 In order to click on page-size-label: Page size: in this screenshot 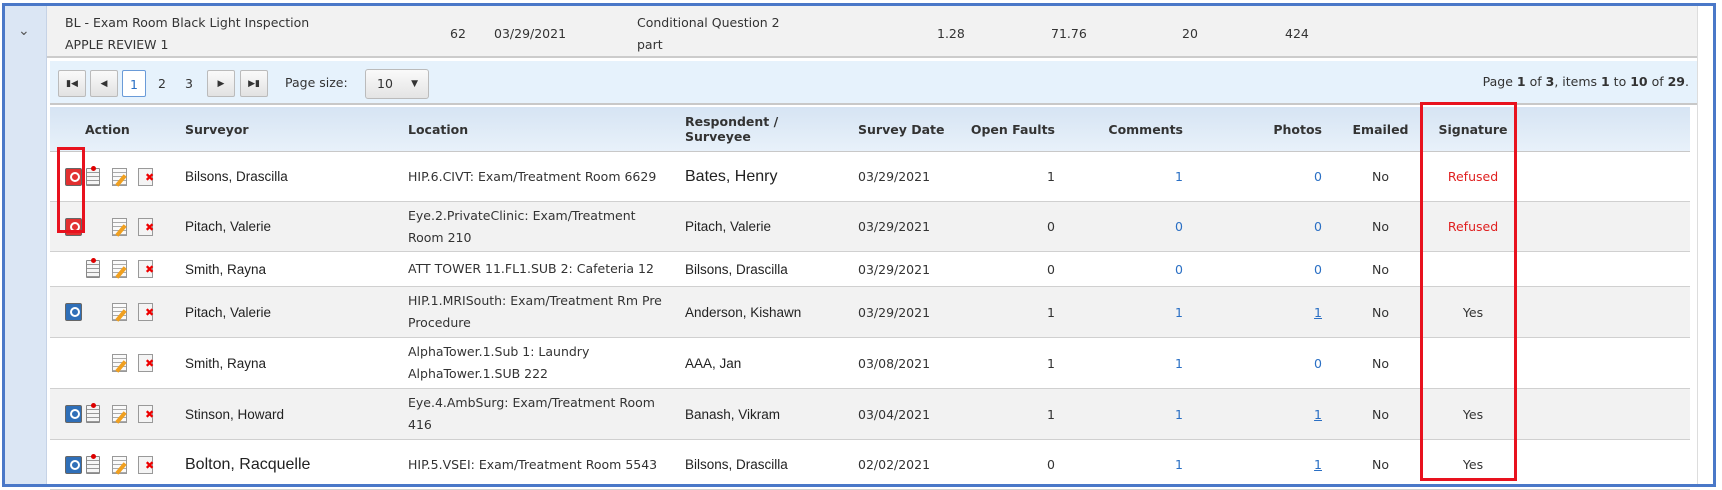, I will do `click(316, 82)`.